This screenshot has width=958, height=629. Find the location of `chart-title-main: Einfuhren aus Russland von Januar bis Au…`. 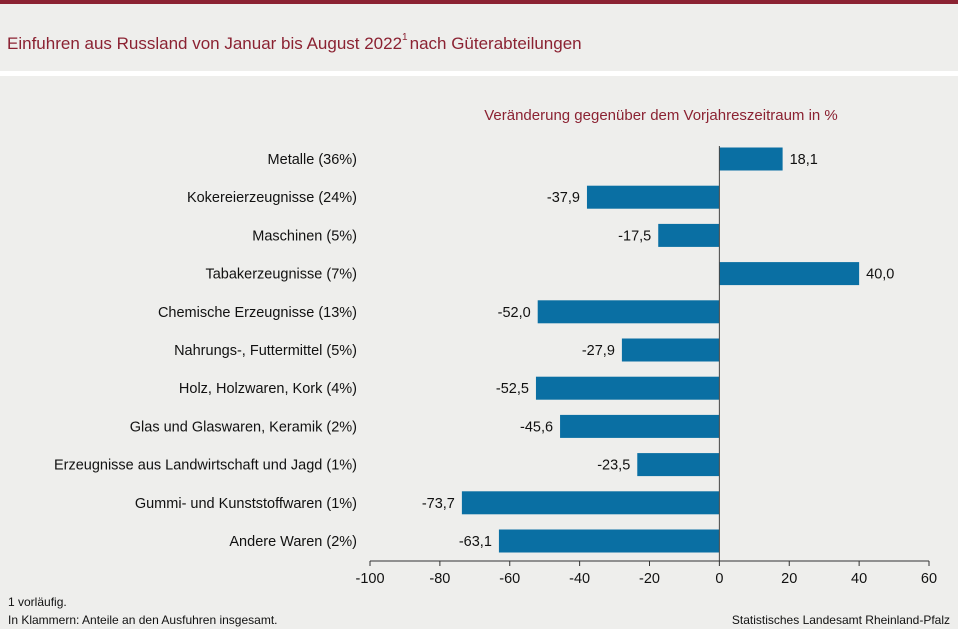

chart-title-main: Einfuhren aus Russland von Januar bis Au… is located at coordinates (205, 43).